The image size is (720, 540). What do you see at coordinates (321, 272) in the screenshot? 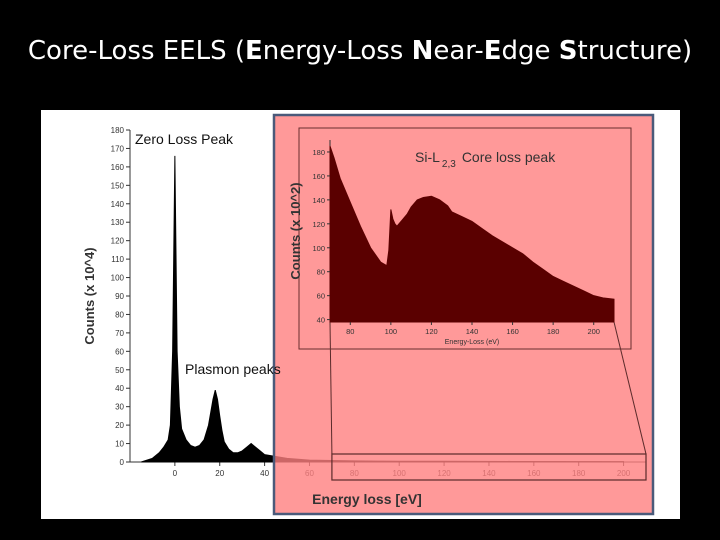
I see `inset-y-tick-label: 80` at bounding box center [321, 272].